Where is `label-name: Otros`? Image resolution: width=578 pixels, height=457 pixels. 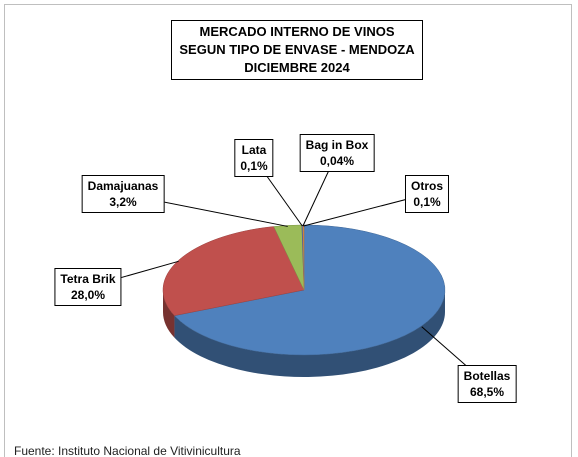 label-name: Otros is located at coordinates (427, 186).